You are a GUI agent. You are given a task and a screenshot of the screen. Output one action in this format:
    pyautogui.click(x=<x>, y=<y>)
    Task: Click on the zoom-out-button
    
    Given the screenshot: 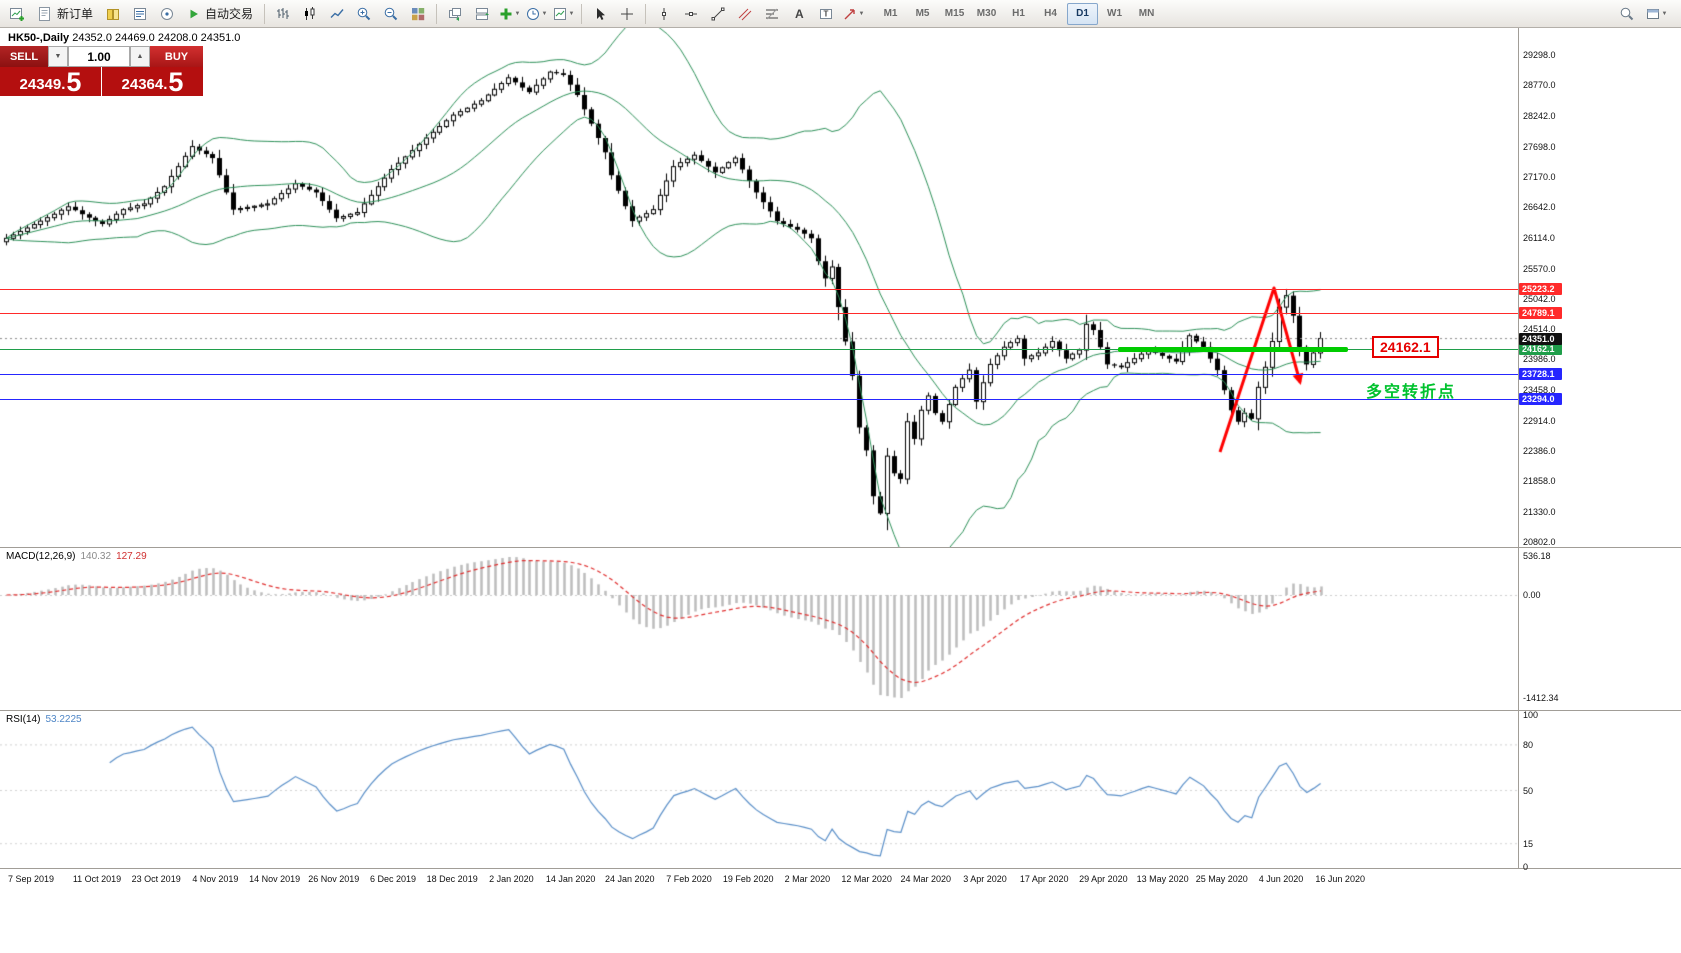 What is the action you would take?
    pyautogui.click(x=391, y=14)
    